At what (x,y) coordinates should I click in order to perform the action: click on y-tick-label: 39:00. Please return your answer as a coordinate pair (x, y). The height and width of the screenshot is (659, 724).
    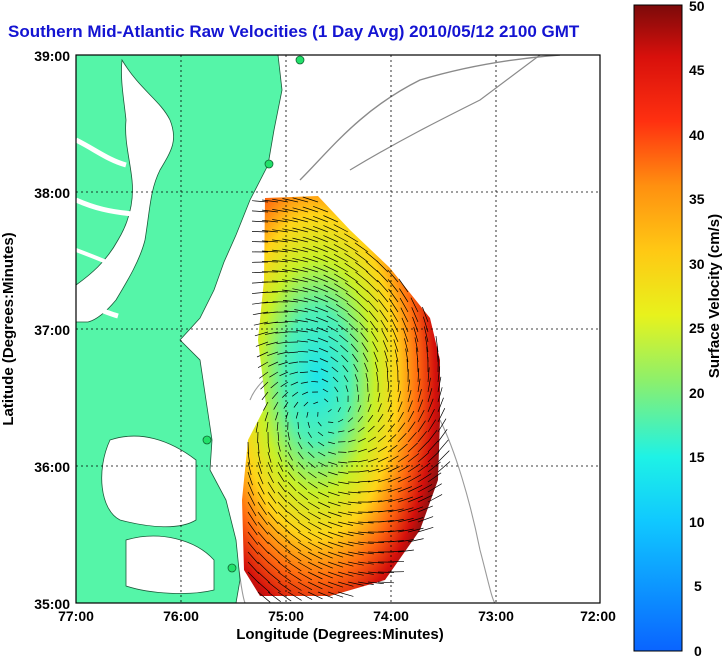
    Looking at the image, I should click on (52, 56).